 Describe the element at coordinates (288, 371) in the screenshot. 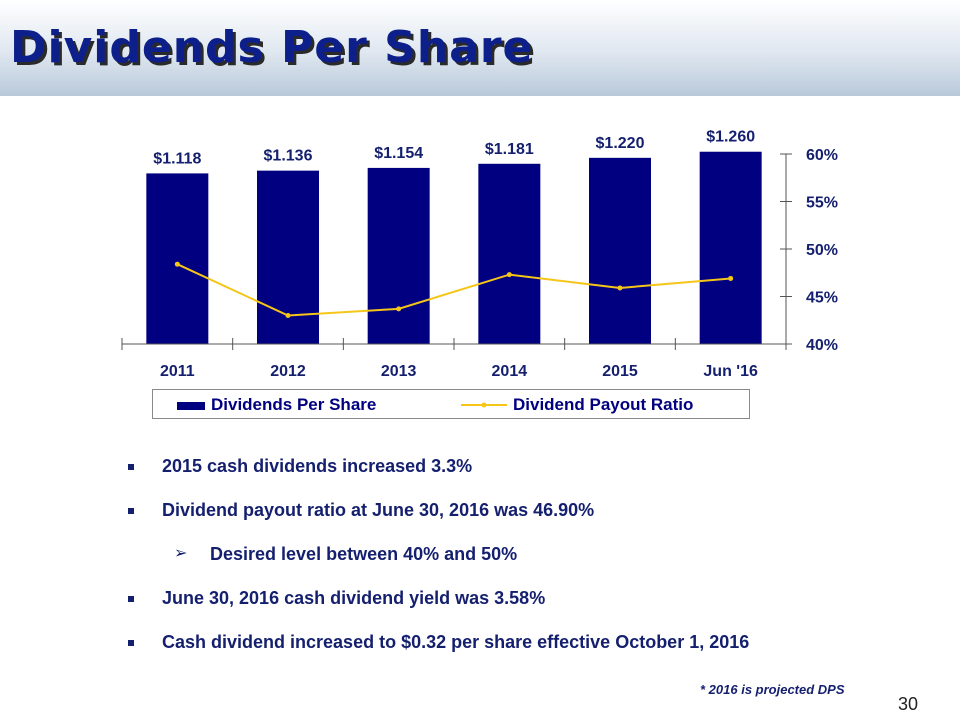

I see `category-label: 2012` at that location.